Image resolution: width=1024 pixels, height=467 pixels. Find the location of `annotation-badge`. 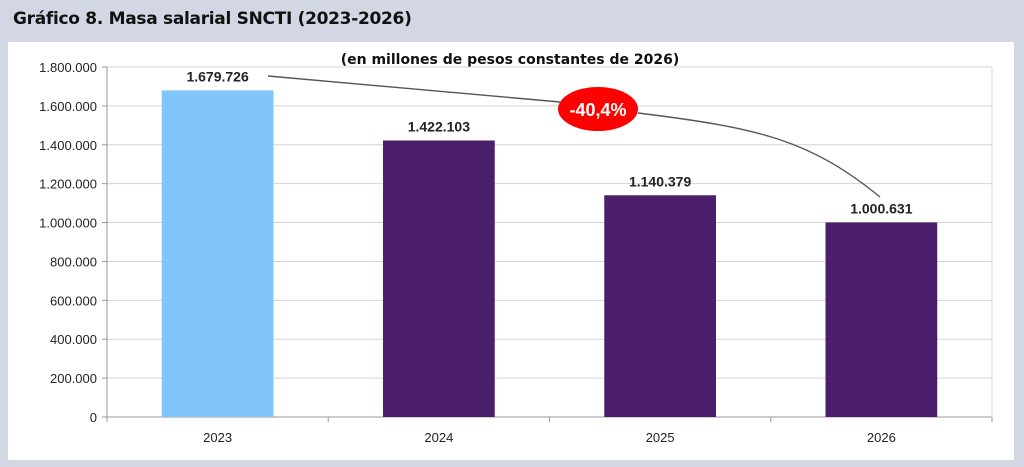

annotation-badge is located at coordinates (598, 109).